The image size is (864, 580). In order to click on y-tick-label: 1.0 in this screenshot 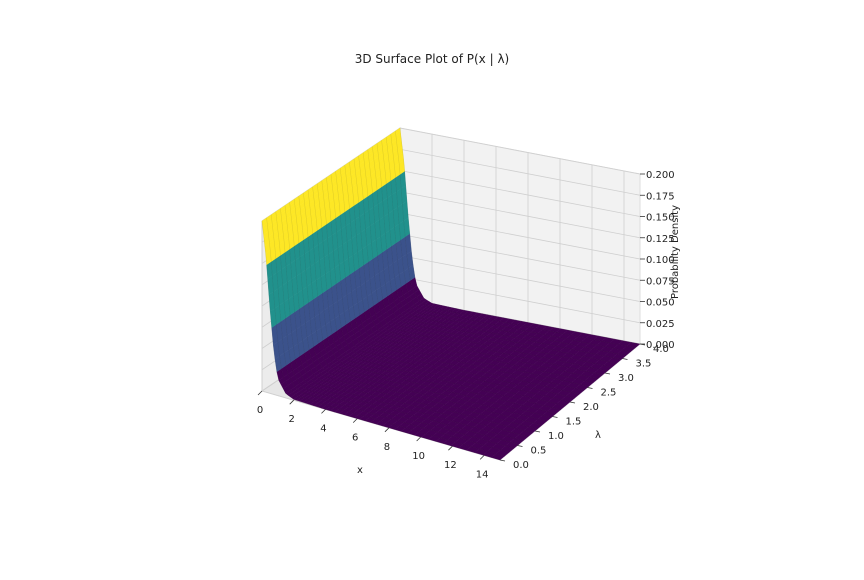, I will do `click(556, 436)`.